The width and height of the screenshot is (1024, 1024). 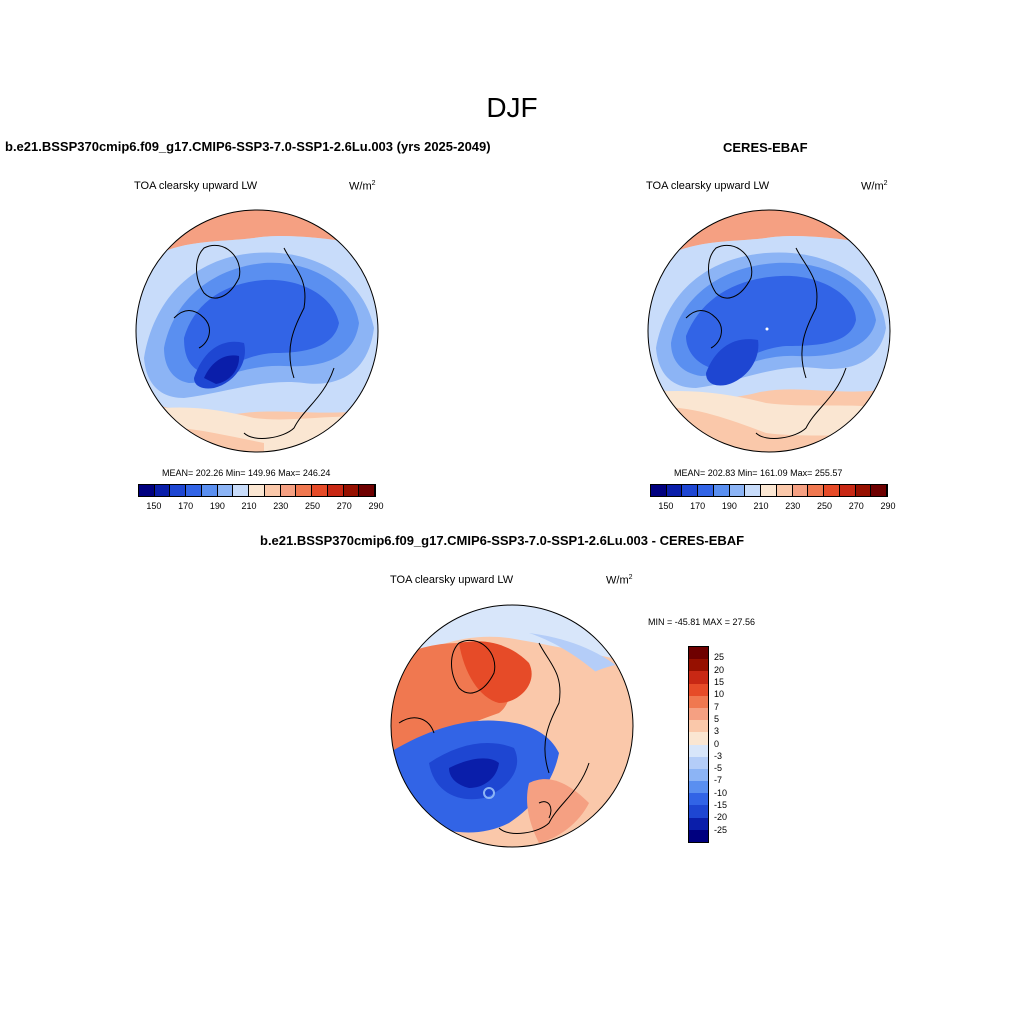 I want to click on panel-title-obs: CERES-EBAF, so click(x=765, y=147).